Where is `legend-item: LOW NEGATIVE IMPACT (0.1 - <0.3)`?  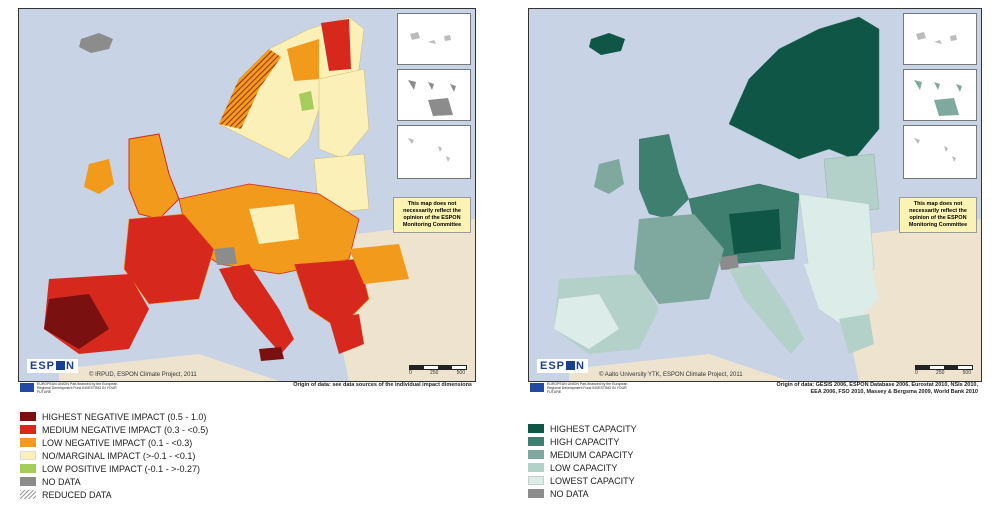 legend-item: LOW NEGATIVE IMPACT (0.1 - <0.3) is located at coordinates (114, 442).